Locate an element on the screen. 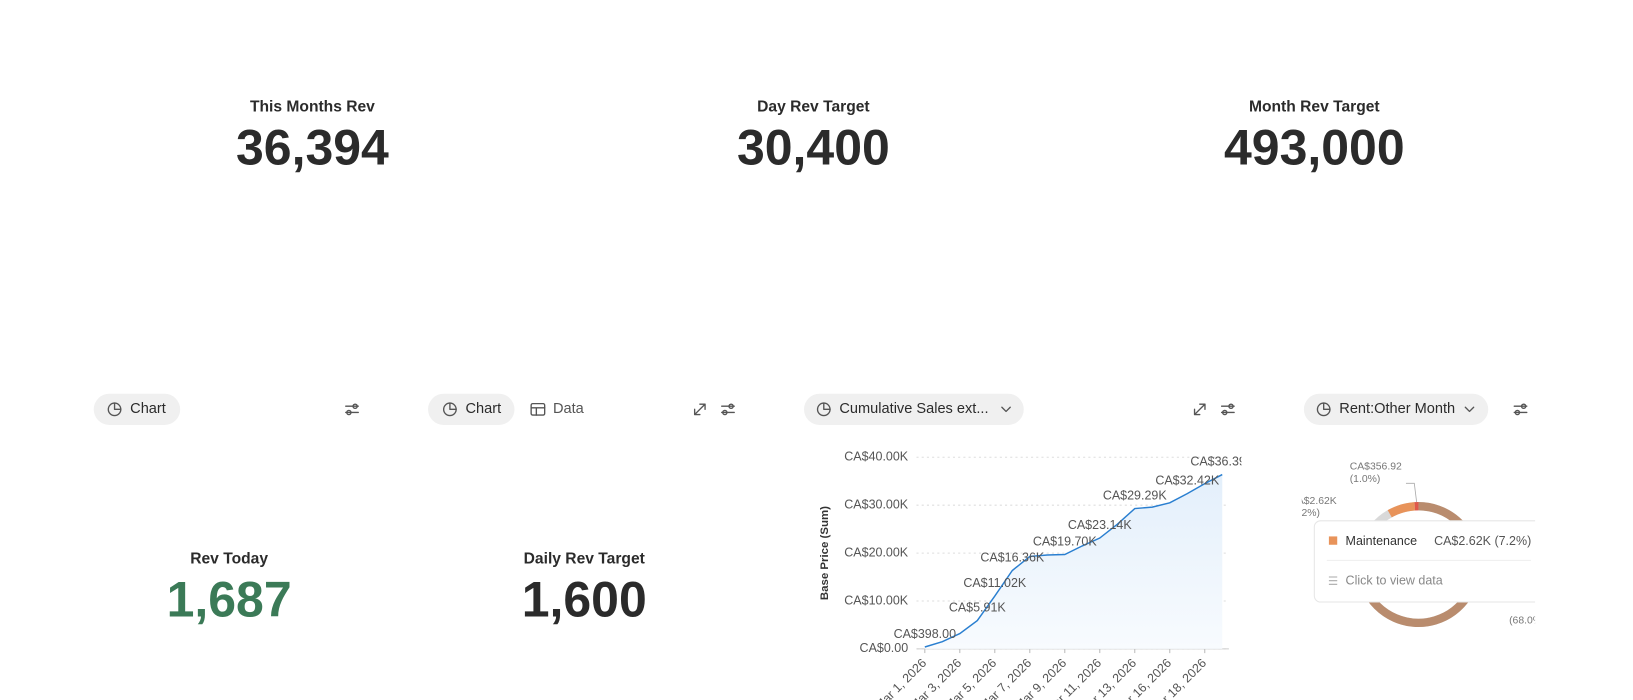  data-label: CA$23.14K is located at coordinates (1100, 525).